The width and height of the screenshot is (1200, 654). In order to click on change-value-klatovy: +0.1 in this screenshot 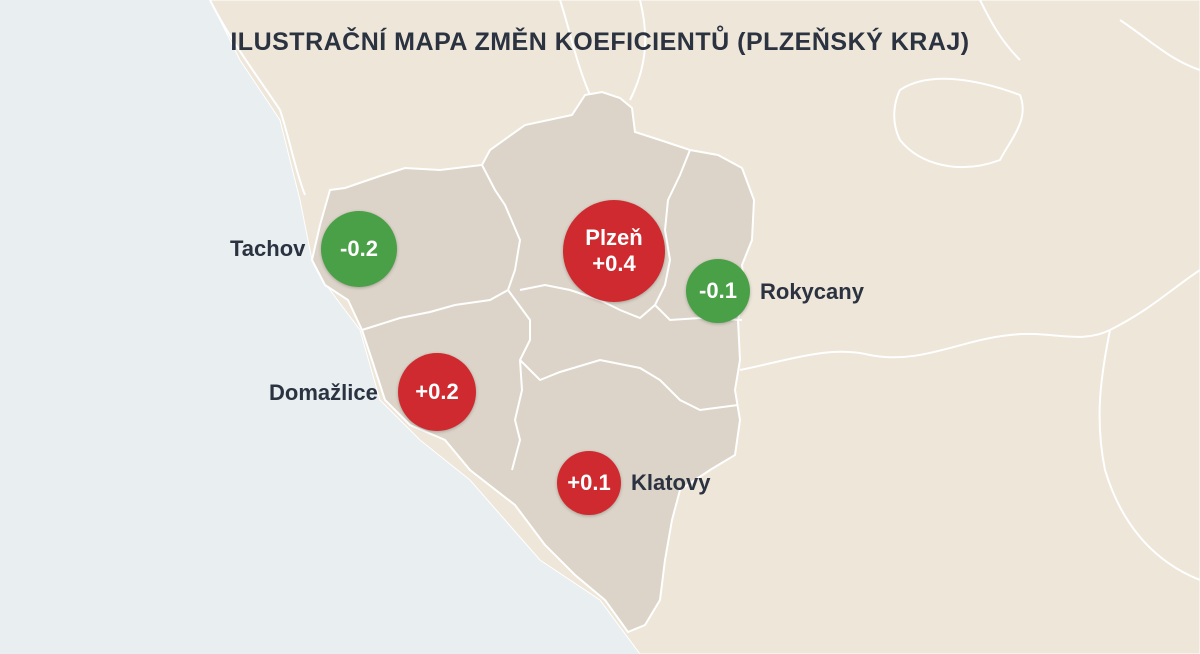, I will do `click(589, 482)`.